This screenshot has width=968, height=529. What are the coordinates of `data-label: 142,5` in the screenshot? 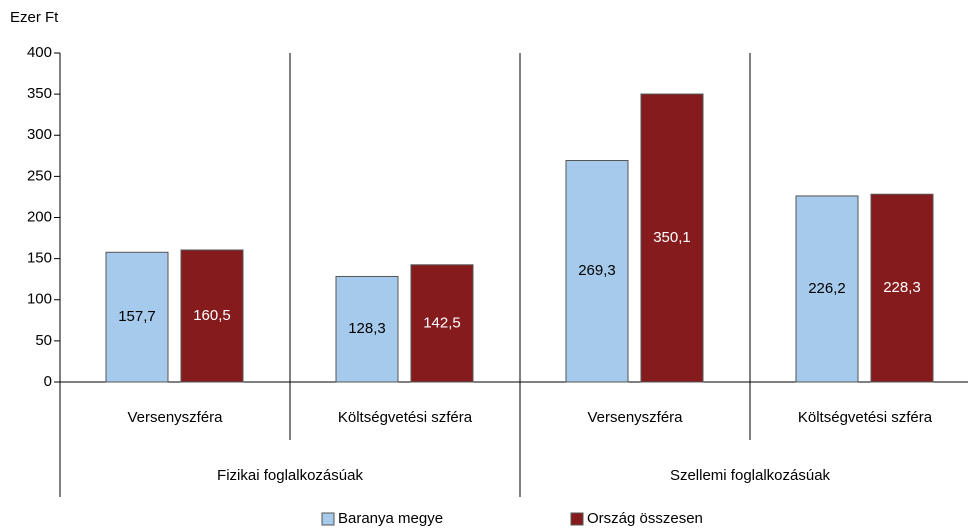 It's located at (442, 322).